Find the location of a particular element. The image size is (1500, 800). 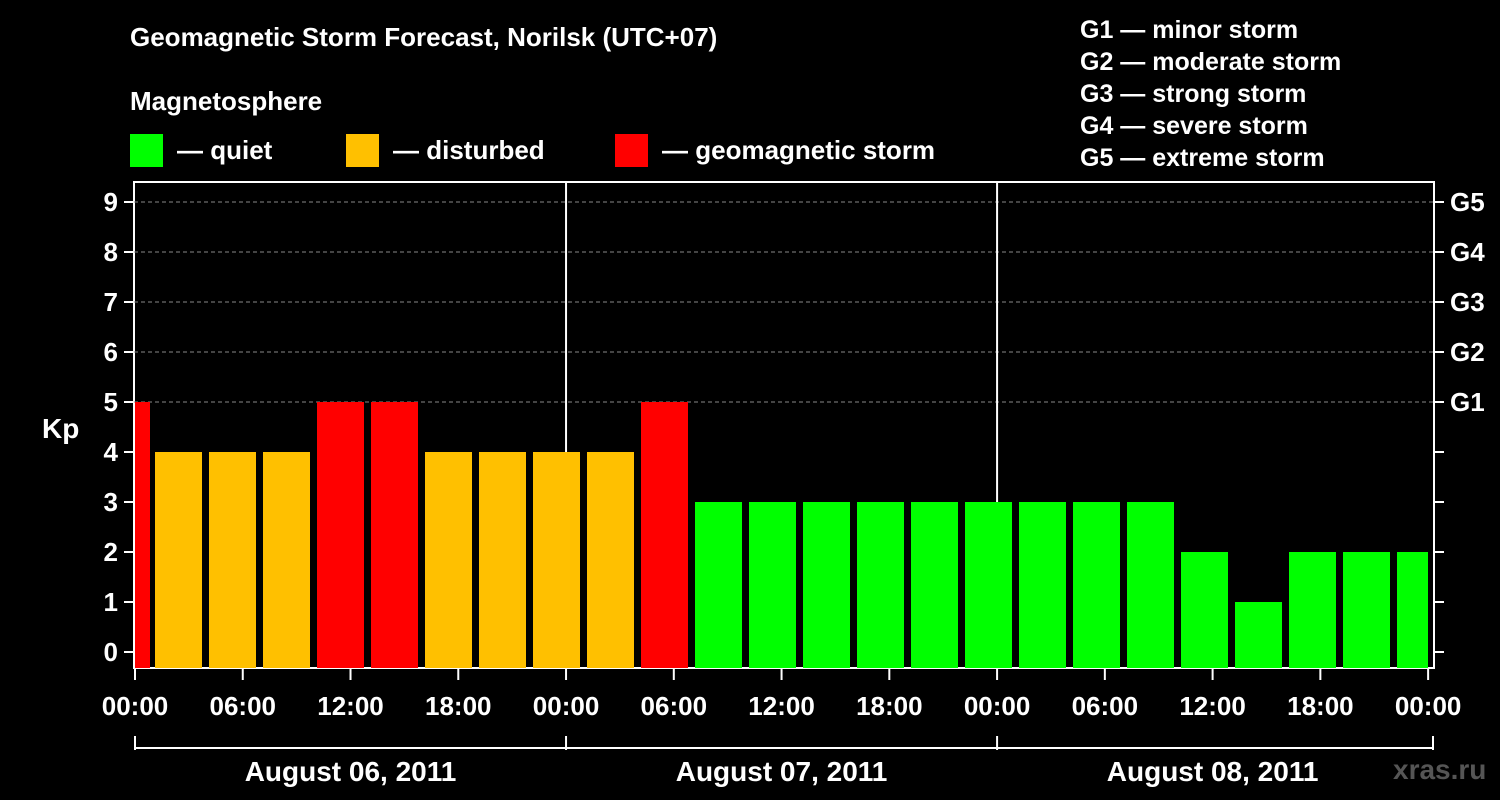

storm-scale-g1: G1 — minor storm is located at coordinates (1189, 30).